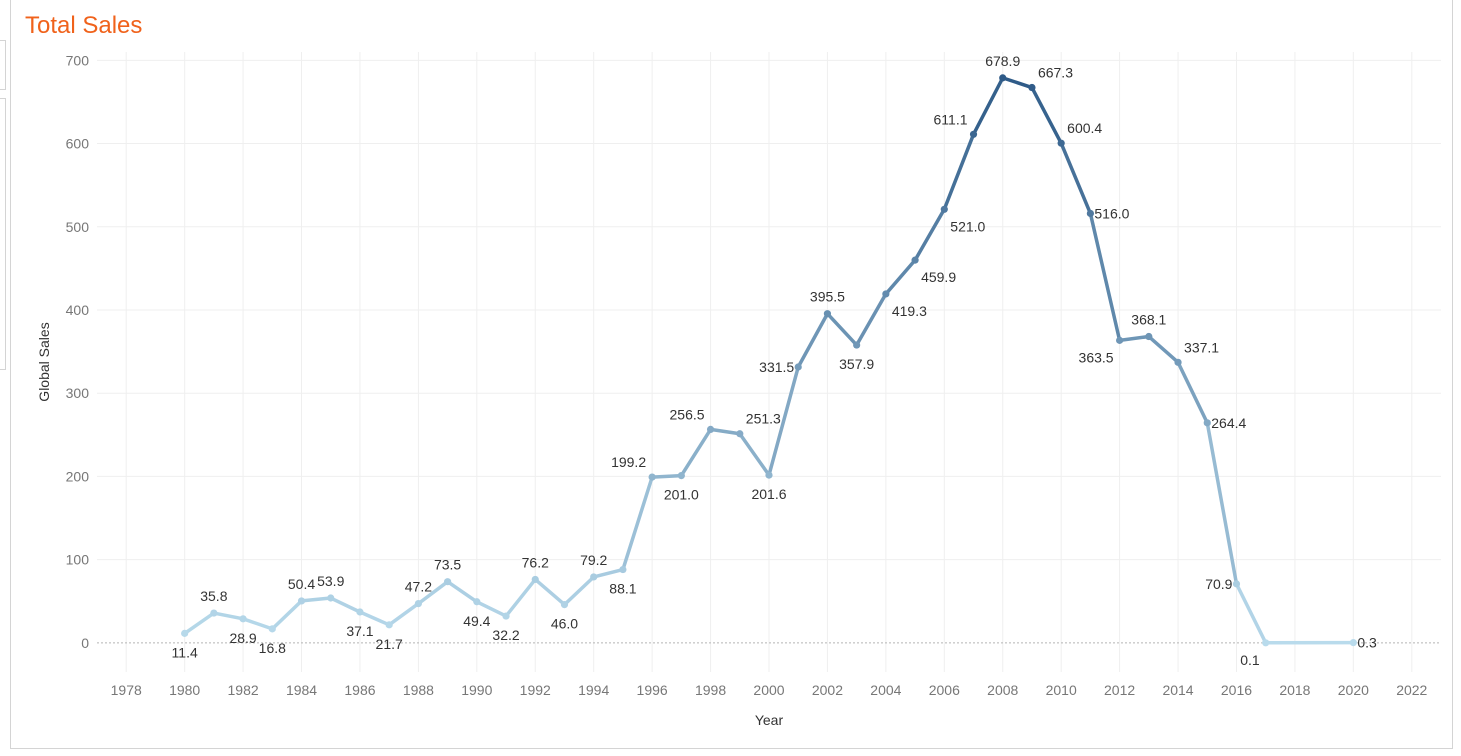 The width and height of the screenshot is (1461, 756). What do you see at coordinates (687, 414) in the screenshot?
I see `data-label: 256.5` at bounding box center [687, 414].